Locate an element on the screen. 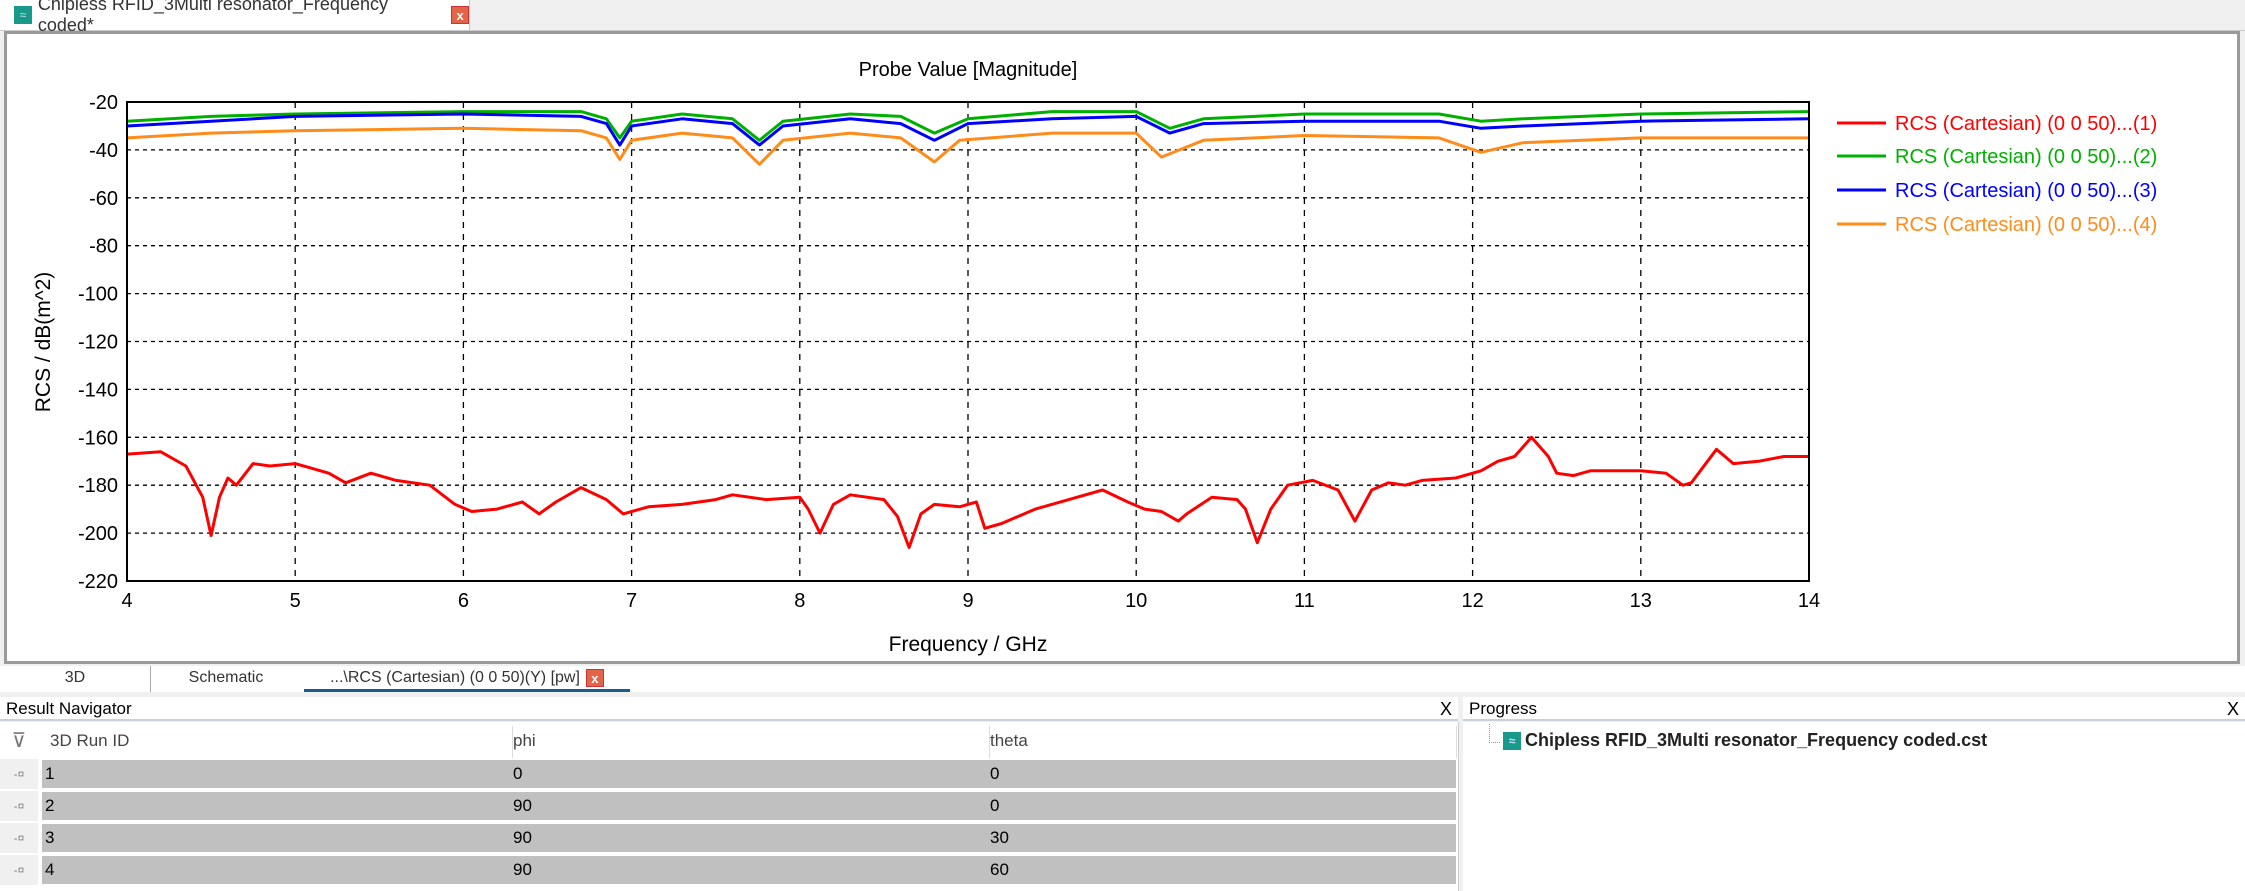  tab-schematic: Schematic is located at coordinates (226, 677).